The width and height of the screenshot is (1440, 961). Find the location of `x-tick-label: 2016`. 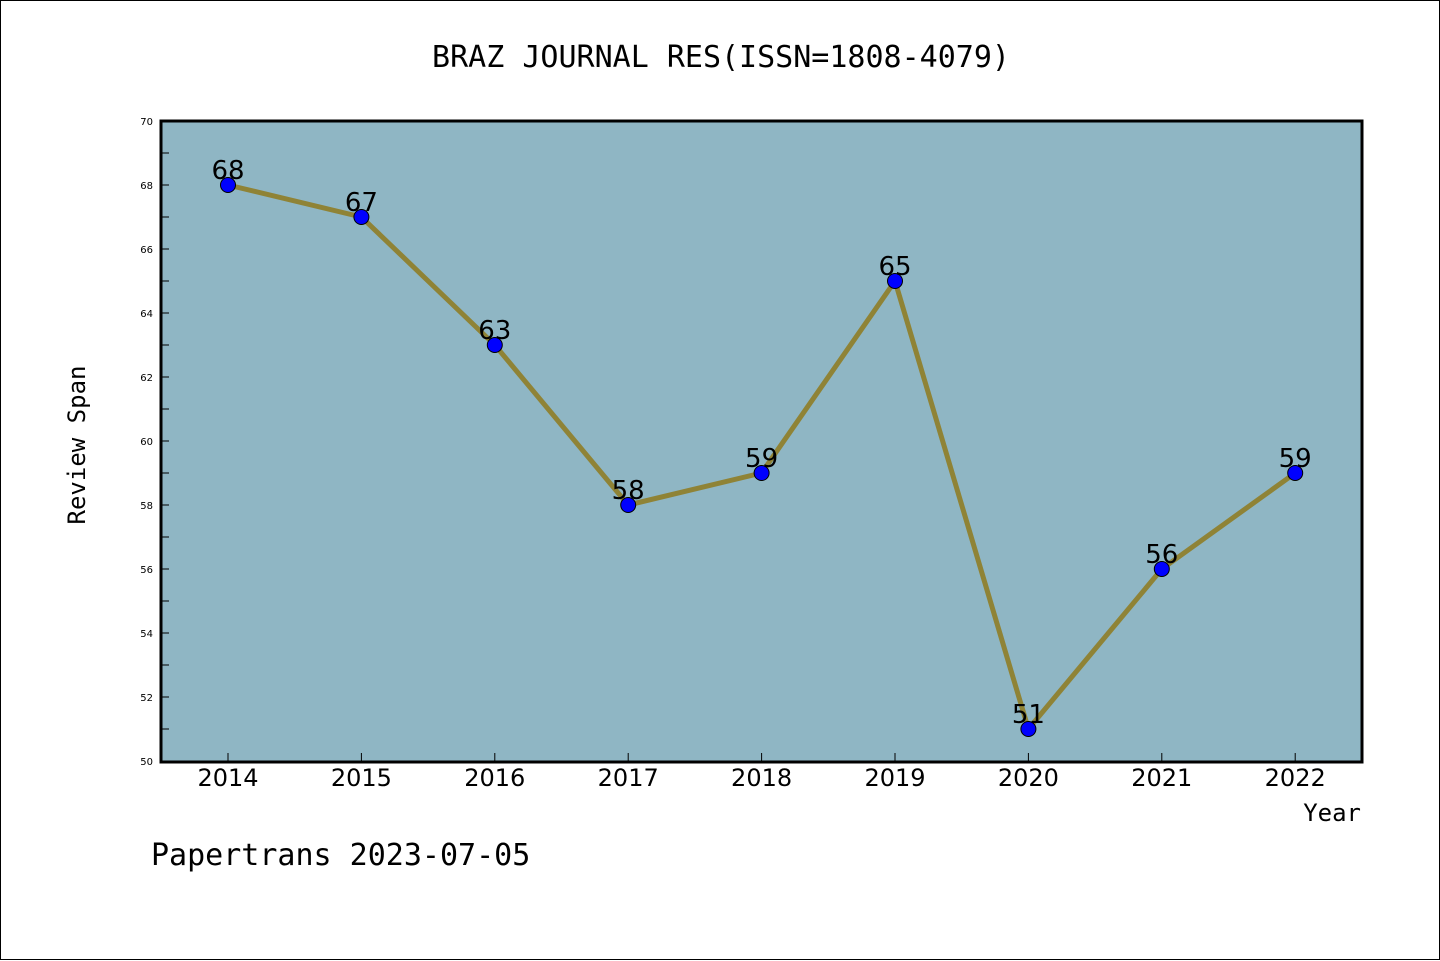

x-tick-label: 2016 is located at coordinates (494, 778).